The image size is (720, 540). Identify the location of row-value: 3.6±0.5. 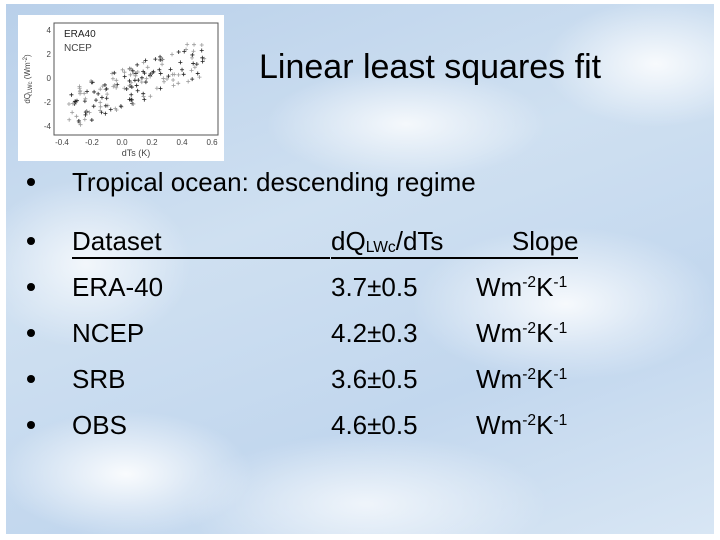
(374, 379).